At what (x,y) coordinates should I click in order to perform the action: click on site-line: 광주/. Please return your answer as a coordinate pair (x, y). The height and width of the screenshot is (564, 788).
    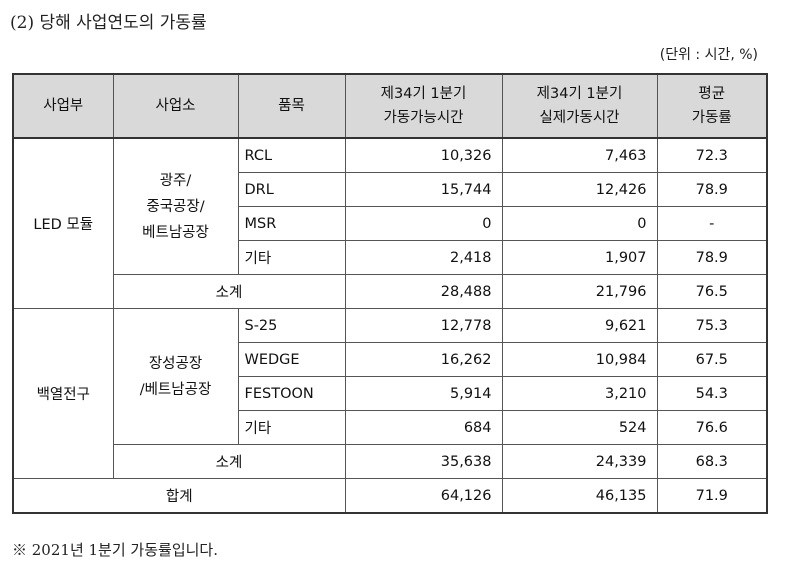
    Looking at the image, I should click on (175, 180).